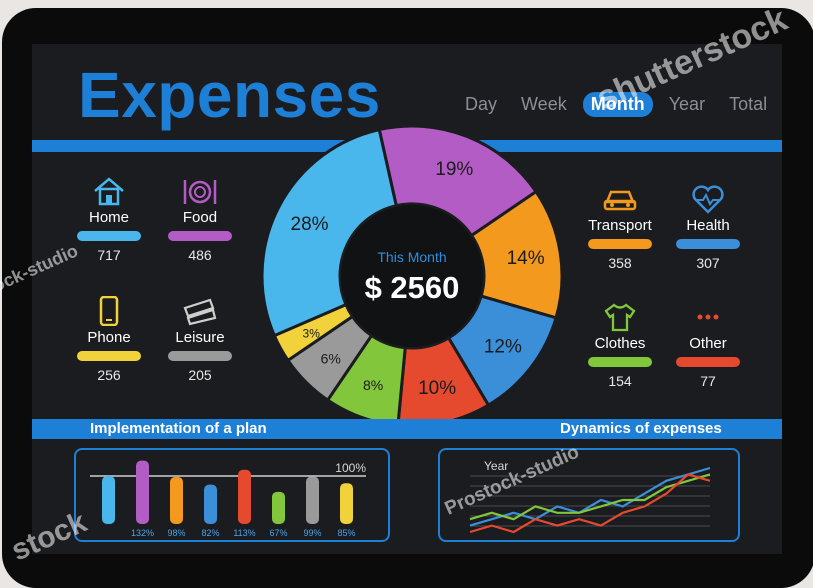 The width and height of the screenshot is (813, 588). What do you see at coordinates (411, 257) in the screenshot?
I see `donut-center-label: This Month` at bounding box center [411, 257].